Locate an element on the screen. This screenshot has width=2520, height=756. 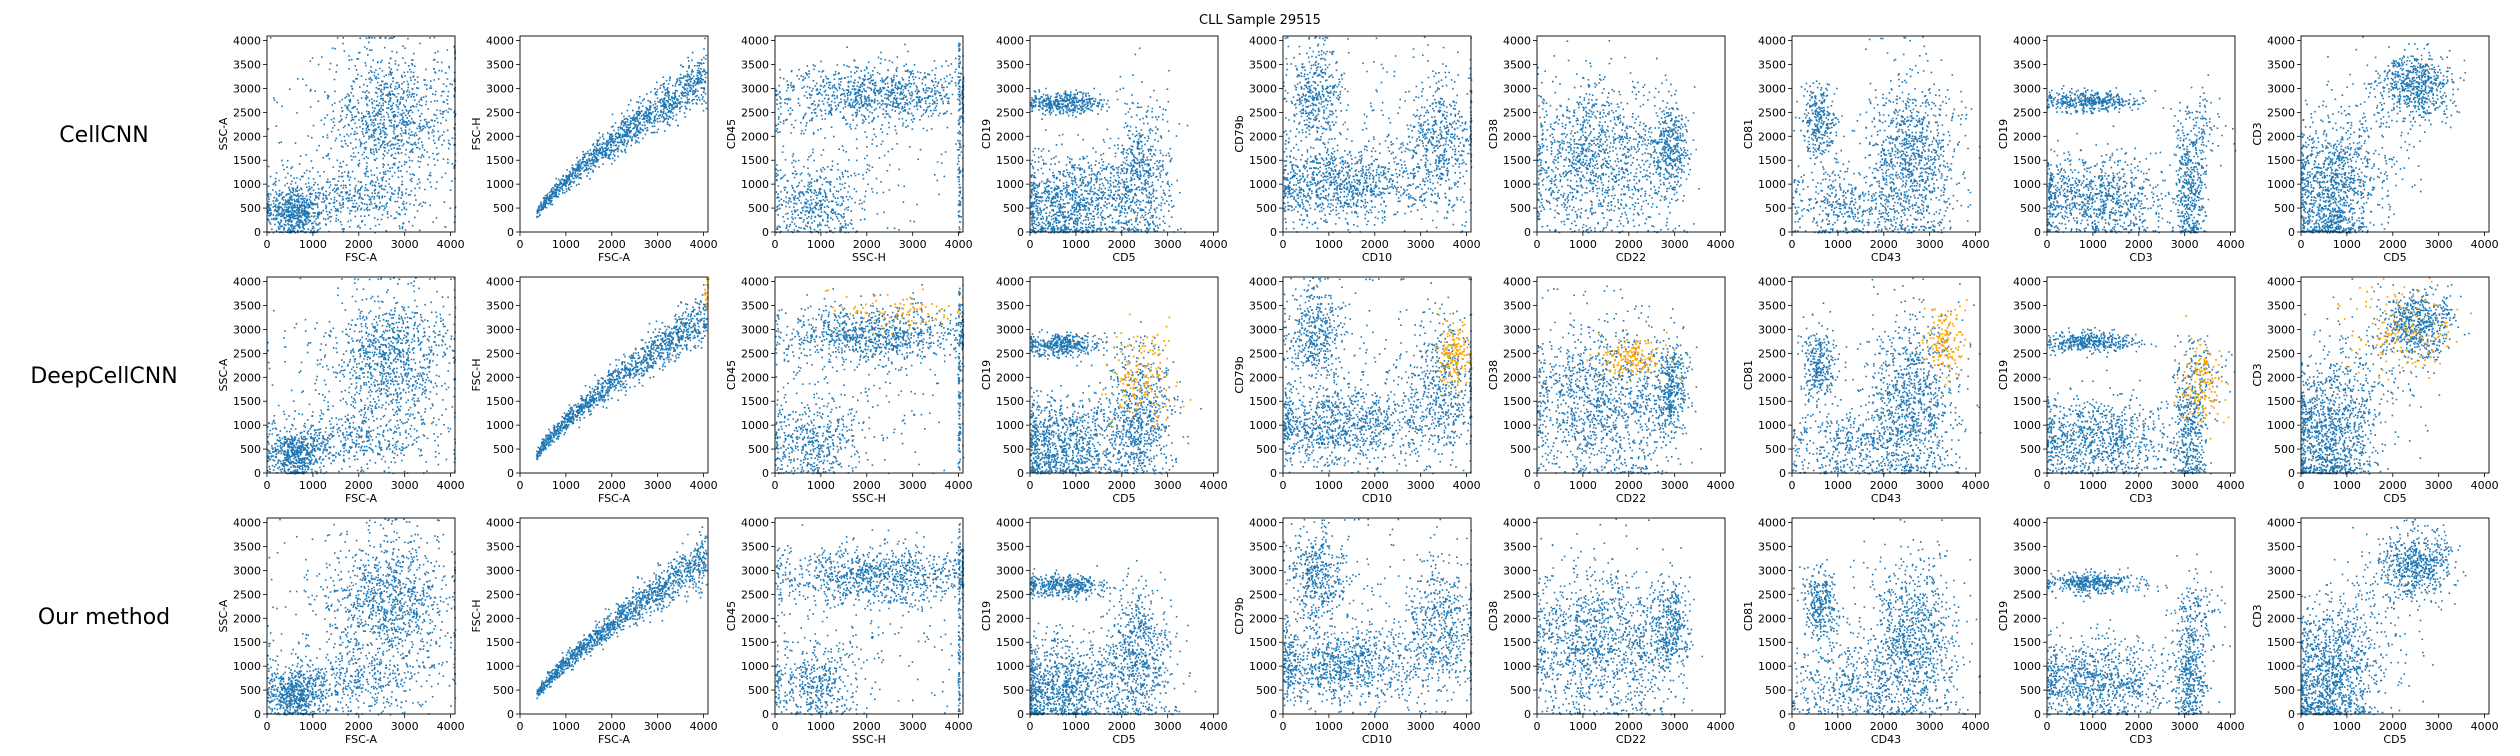
y-axis-label: CD81 is located at coordinates (1748, 375).